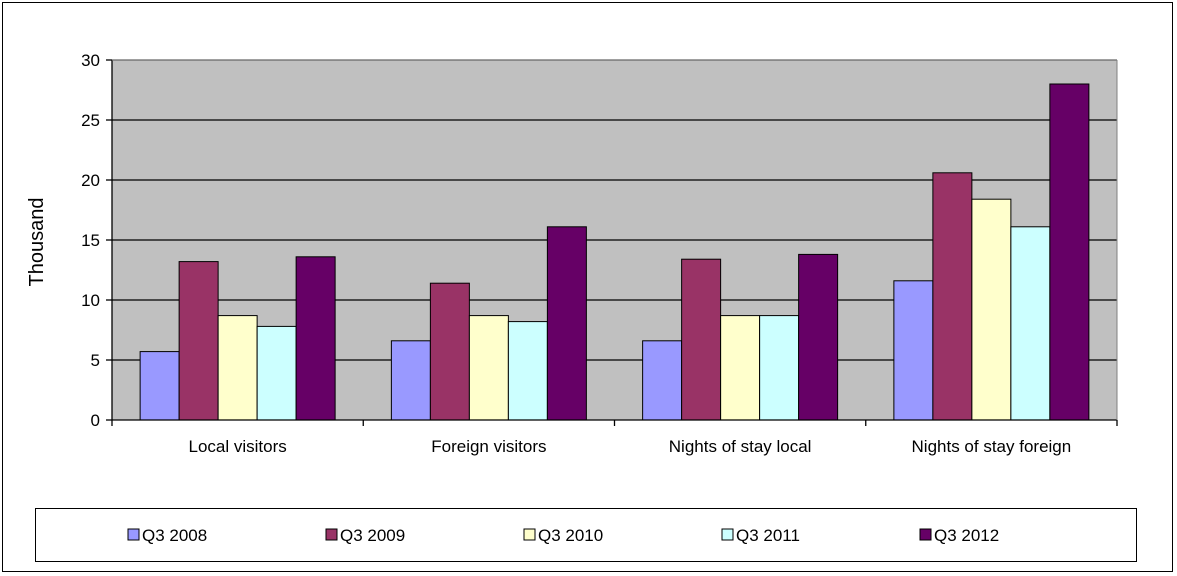  I want to click on legend-item: Q3 2008, so click(167, 535).